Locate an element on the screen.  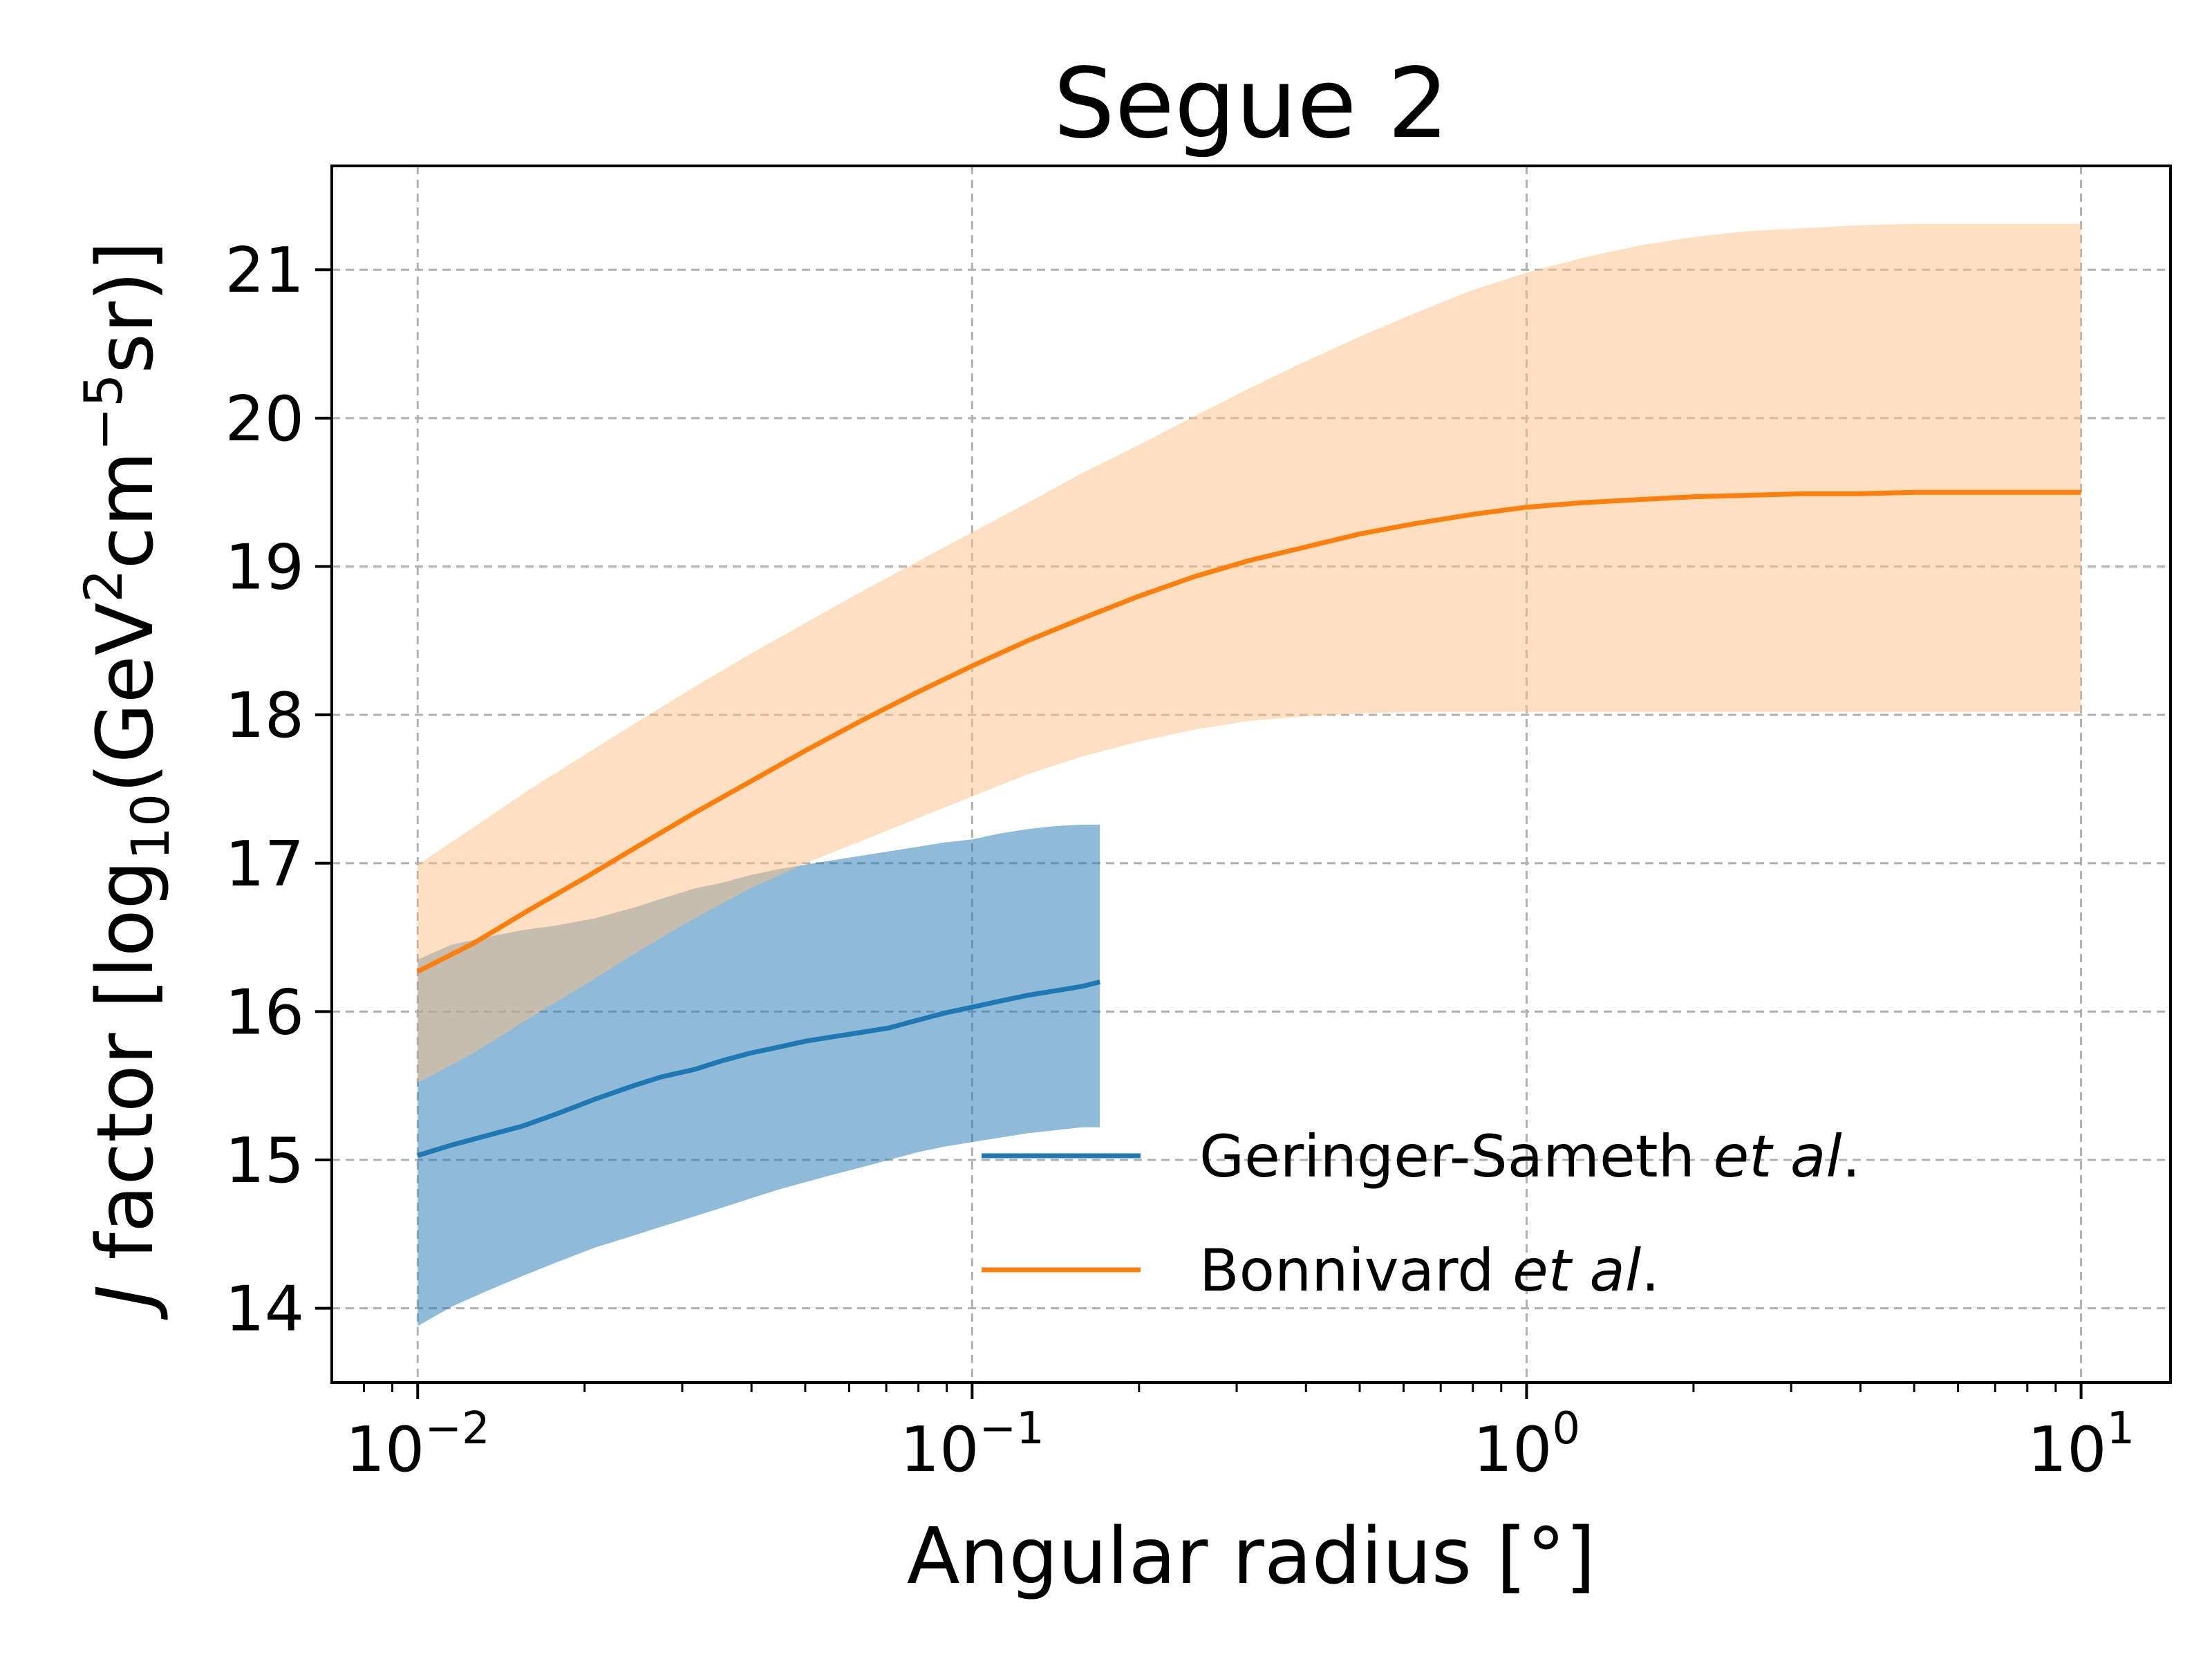
y-tick-label: 18 is located at coordinates (264, 716).